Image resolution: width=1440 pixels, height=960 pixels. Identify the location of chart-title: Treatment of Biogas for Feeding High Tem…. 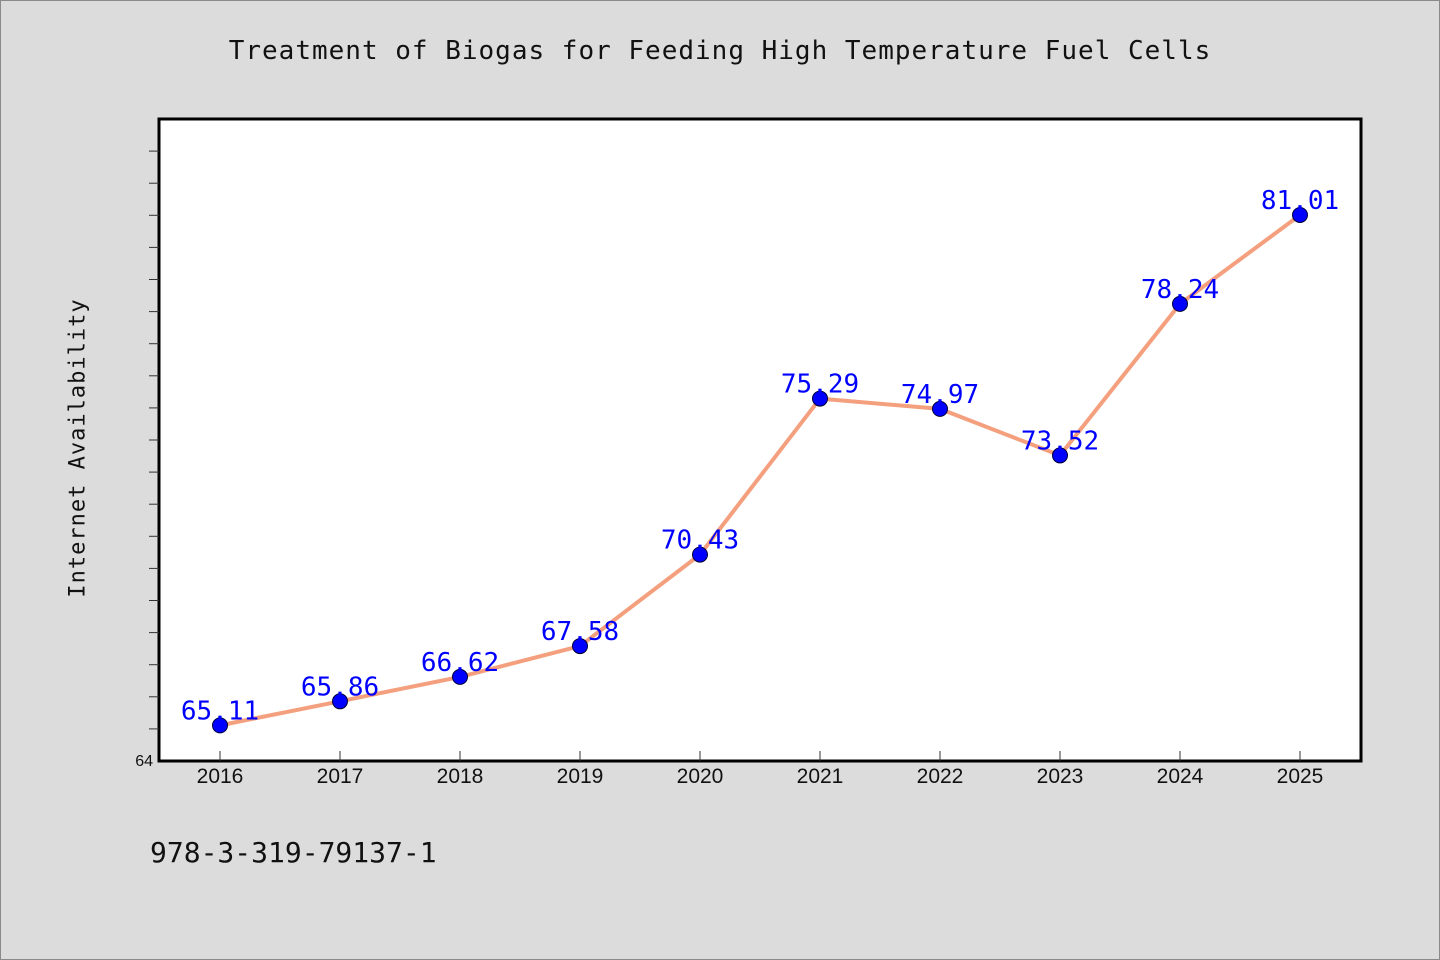
(720, 51).